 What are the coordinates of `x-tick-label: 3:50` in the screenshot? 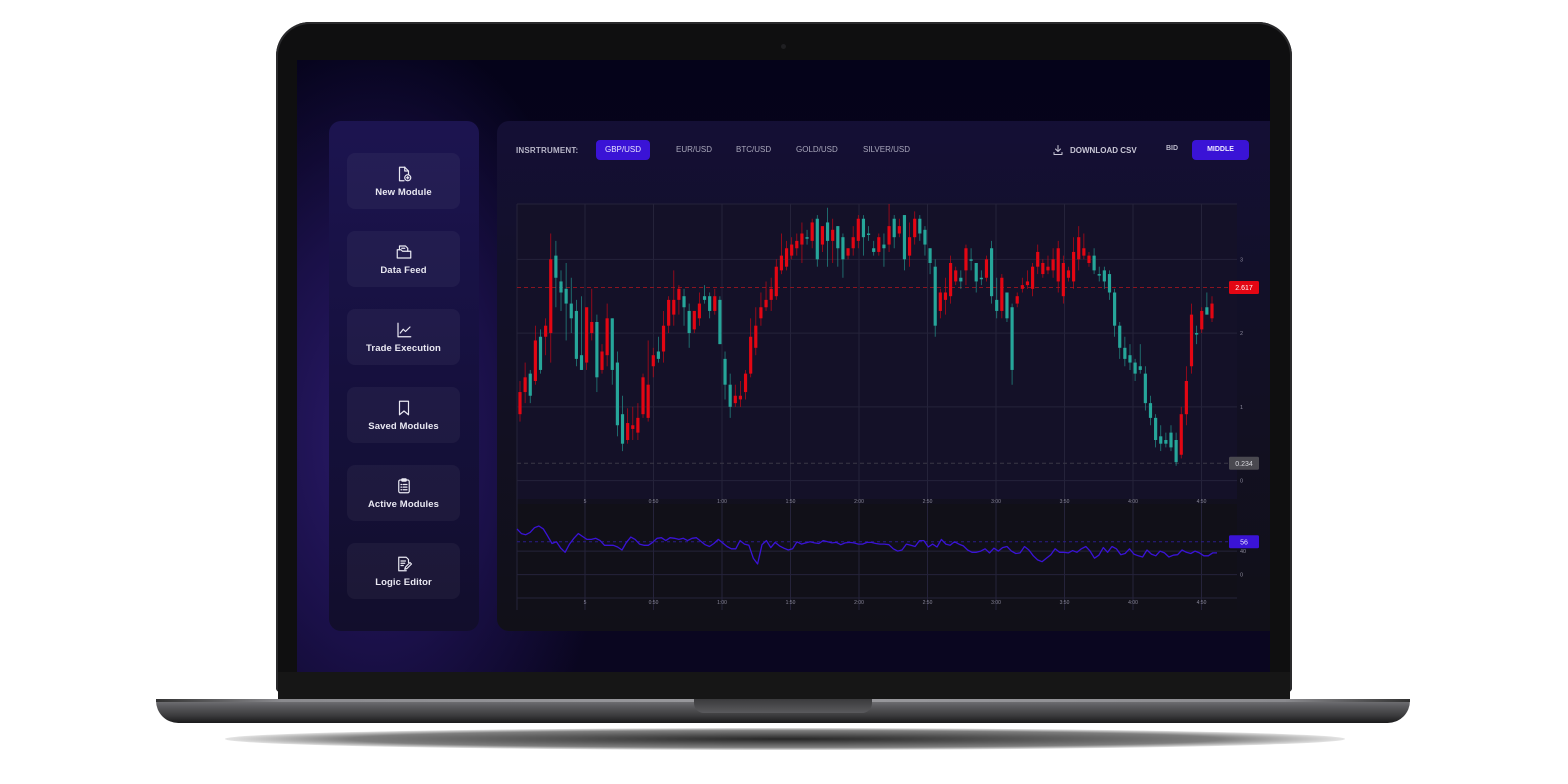 It's located at (1065, 502).